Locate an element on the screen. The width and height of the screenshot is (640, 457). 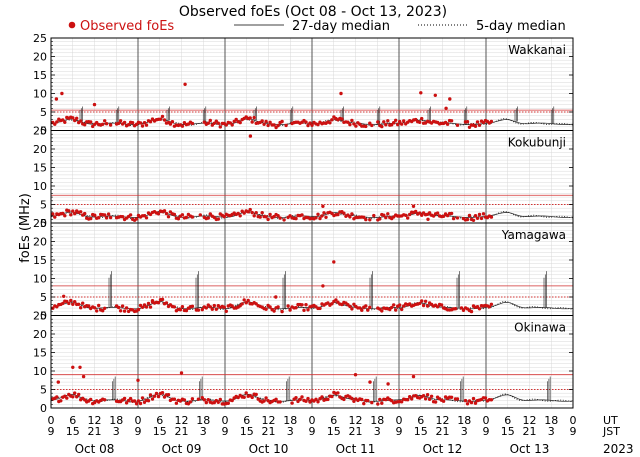
ut-tick-label: 12 is located at coordinates (182, 420).